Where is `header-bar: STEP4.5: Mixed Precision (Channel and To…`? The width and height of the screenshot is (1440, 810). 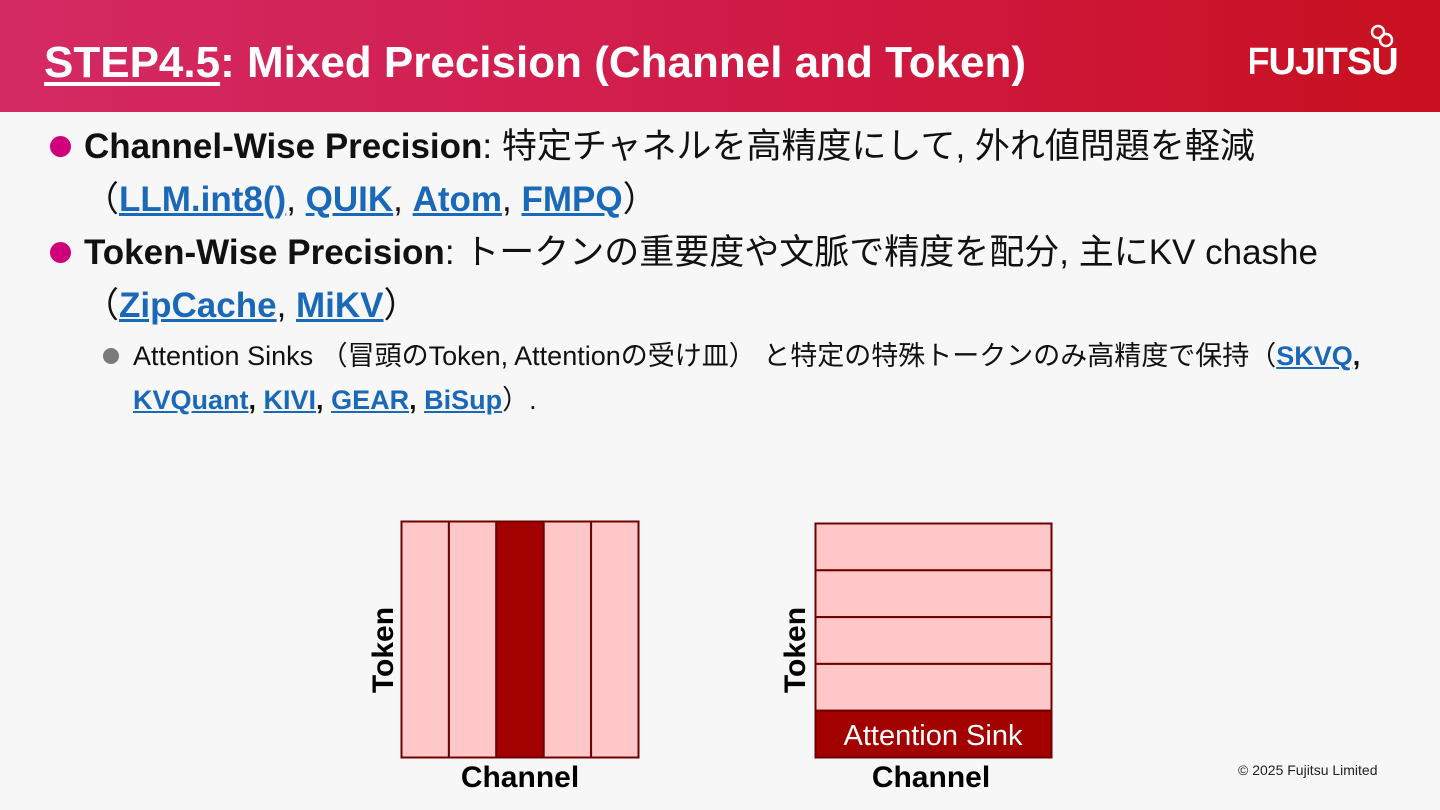 header-bar: STEP4.5: Mixed Precision (Channel and To… is located at coordinates (720, 56).